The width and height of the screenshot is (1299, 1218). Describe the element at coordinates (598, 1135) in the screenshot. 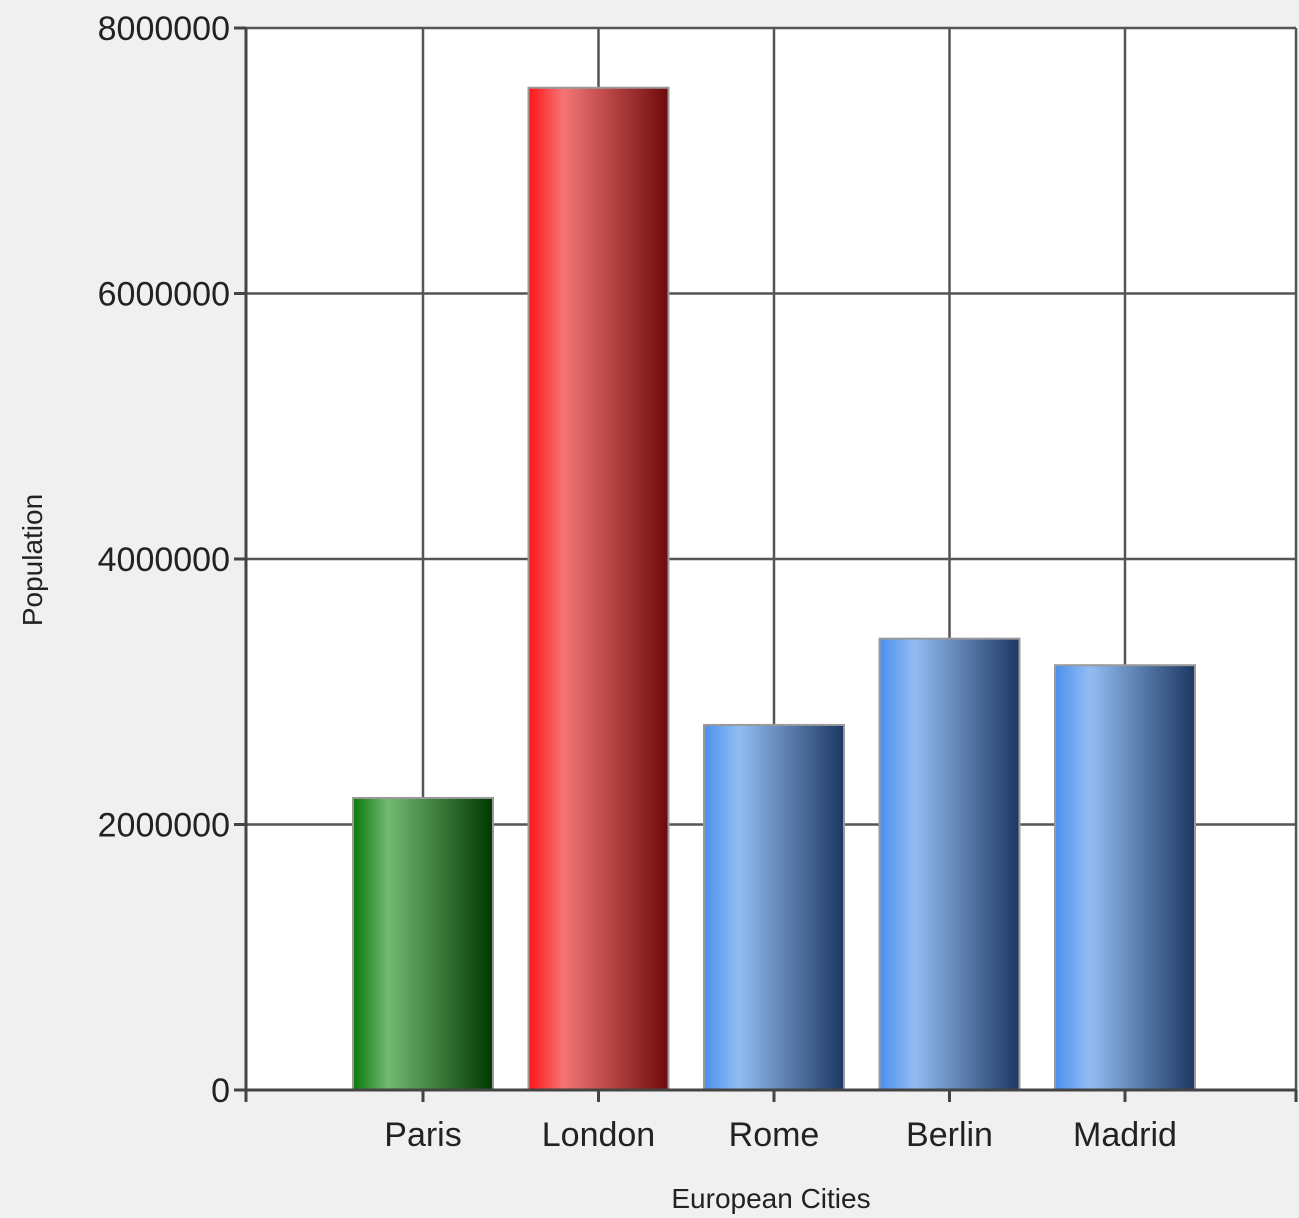

I see `x-tick-label: London` at that location.